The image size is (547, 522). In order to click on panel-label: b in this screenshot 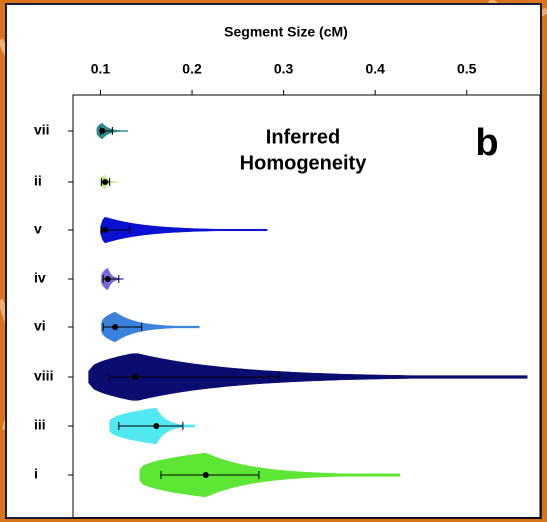, I will do `click(486, 143)`.